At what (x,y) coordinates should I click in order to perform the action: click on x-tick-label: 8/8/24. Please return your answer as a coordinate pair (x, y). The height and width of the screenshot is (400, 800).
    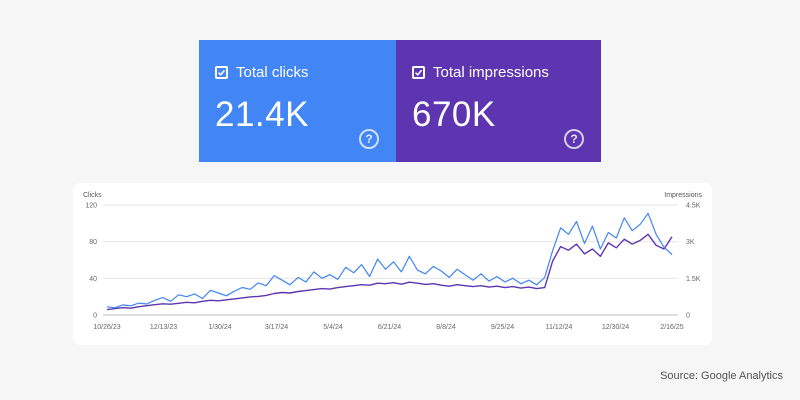
    Looking at the image, I should click on (446, 327).